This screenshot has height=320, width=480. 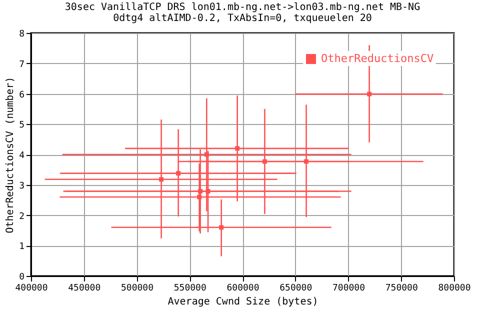 What do you see at coordinates (84, 289) in the screenshot?
I see `x-tick-label: 450000` at bounding box center [84, 289].